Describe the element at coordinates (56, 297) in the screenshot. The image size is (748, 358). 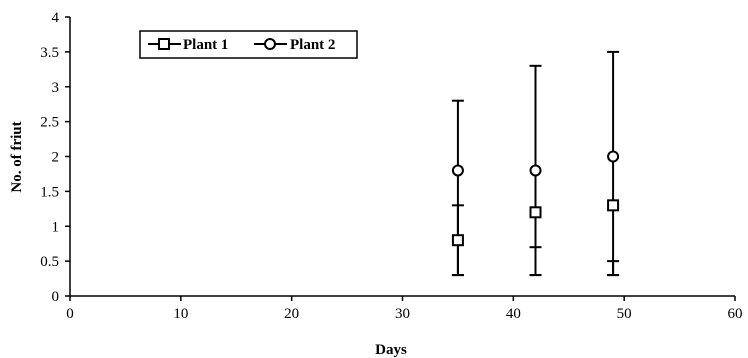
I see `y-tick-label: 0` at that location.